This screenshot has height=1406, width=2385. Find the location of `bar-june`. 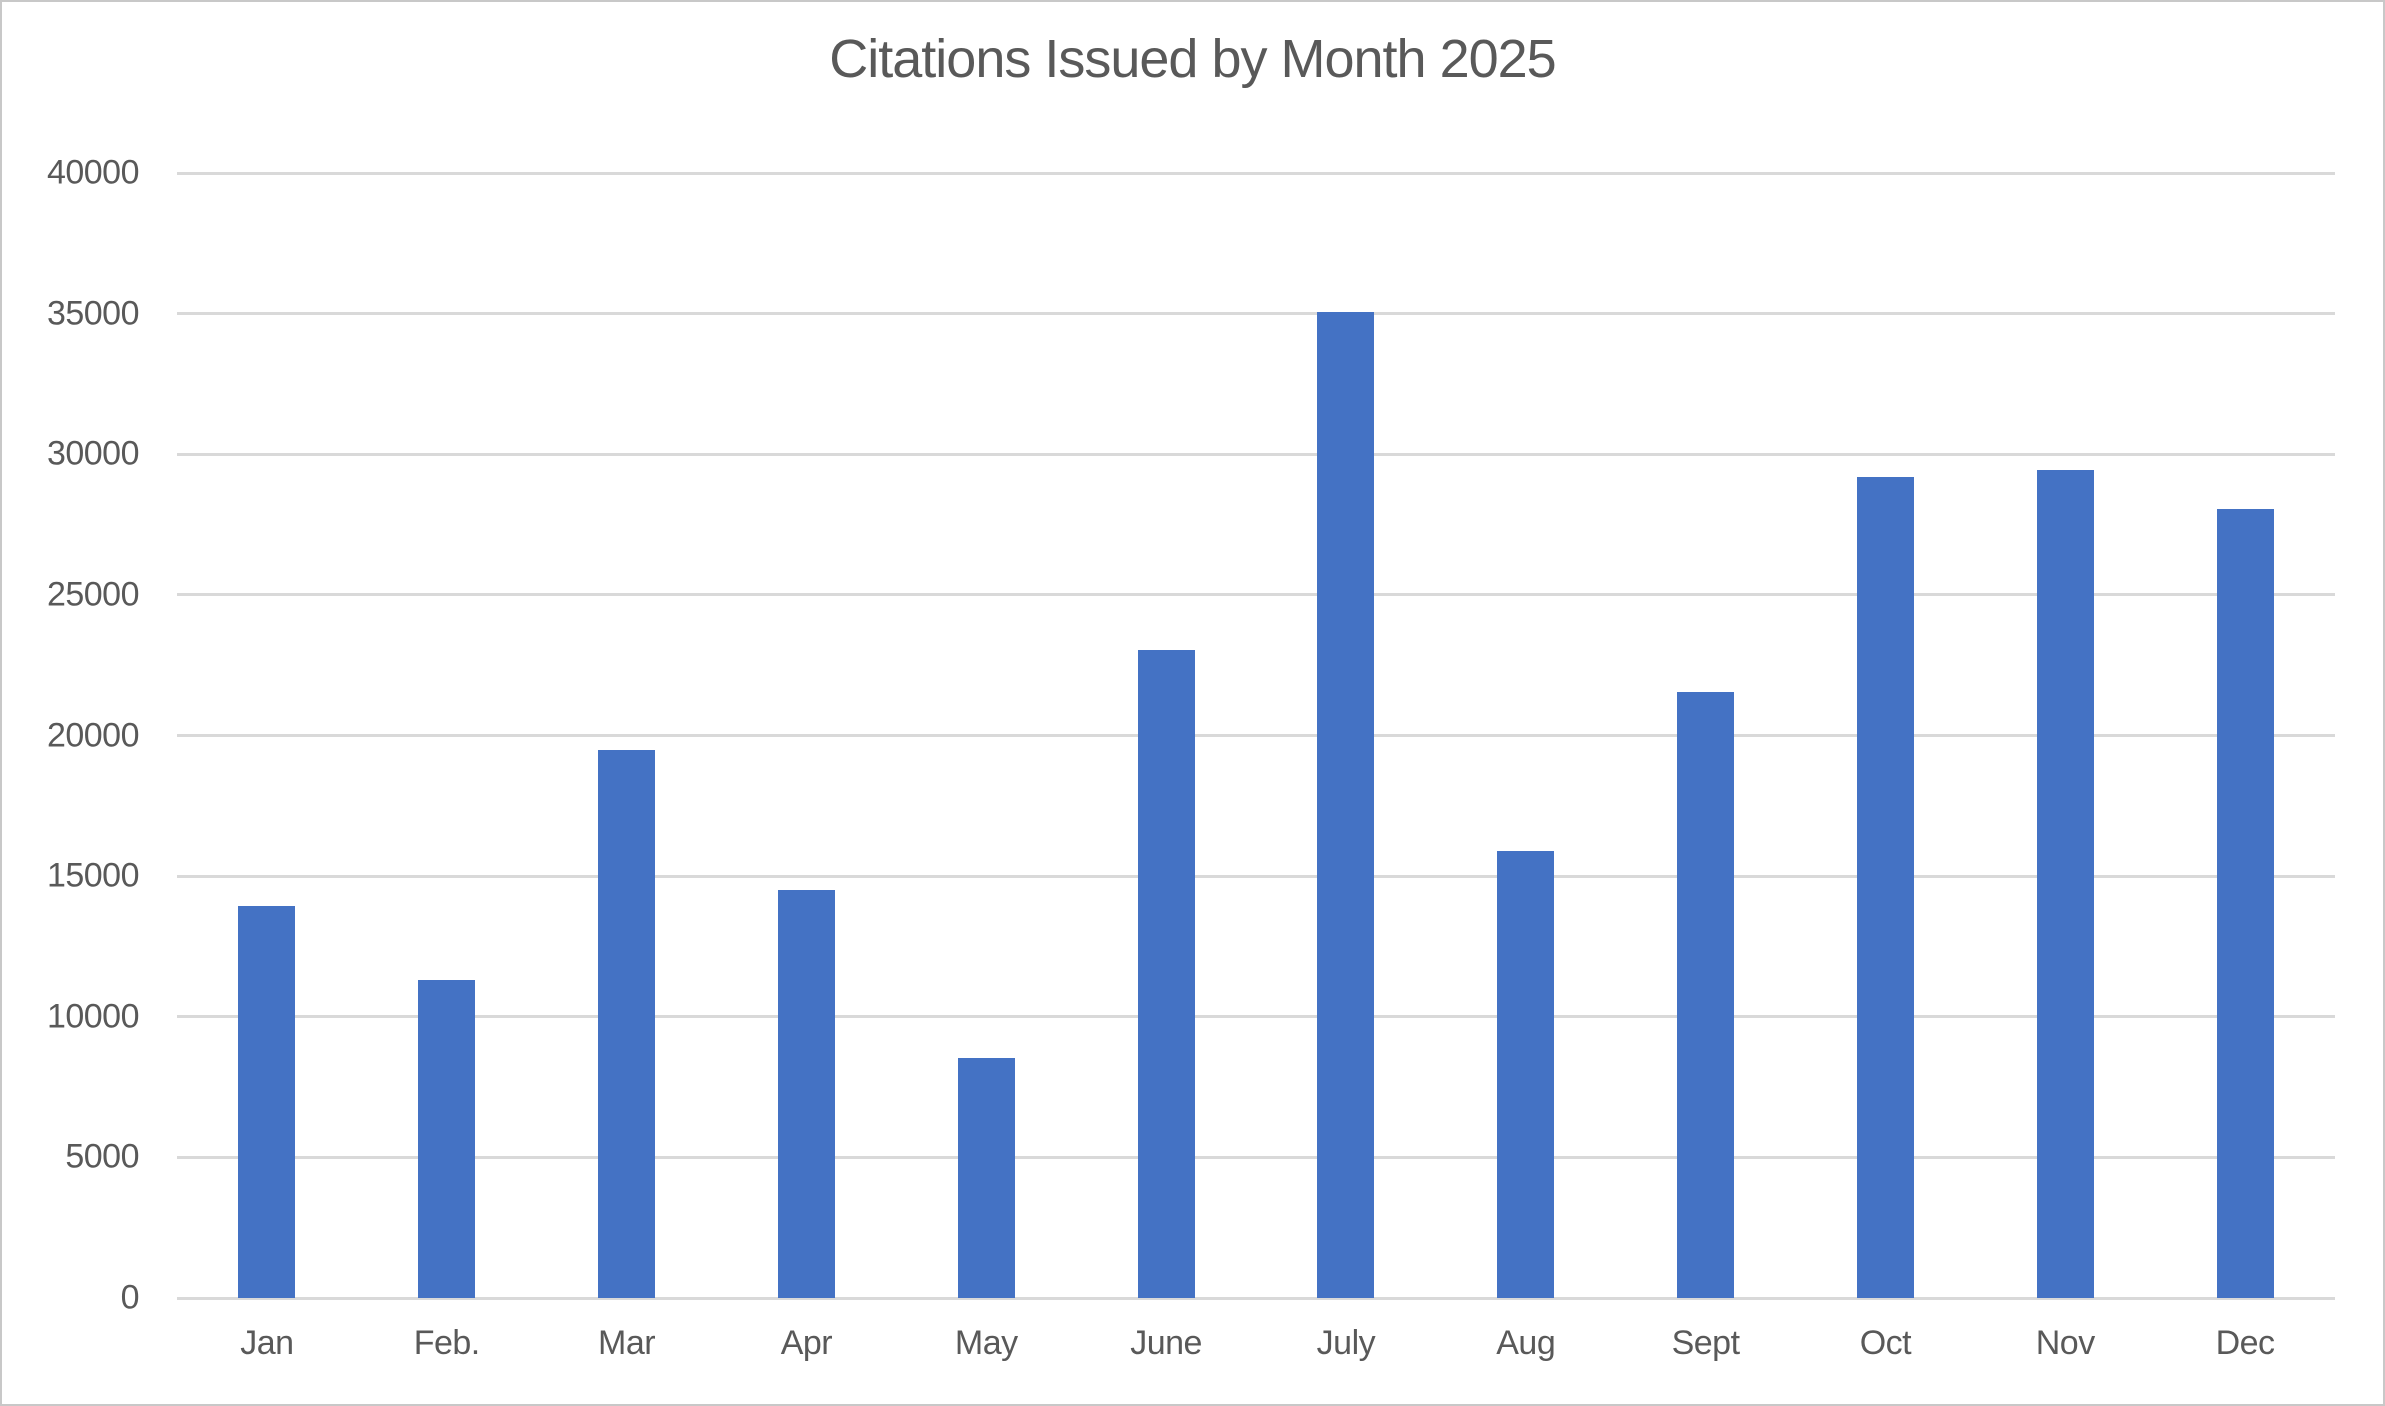

bar-june is located at coordinates (1166, 973).